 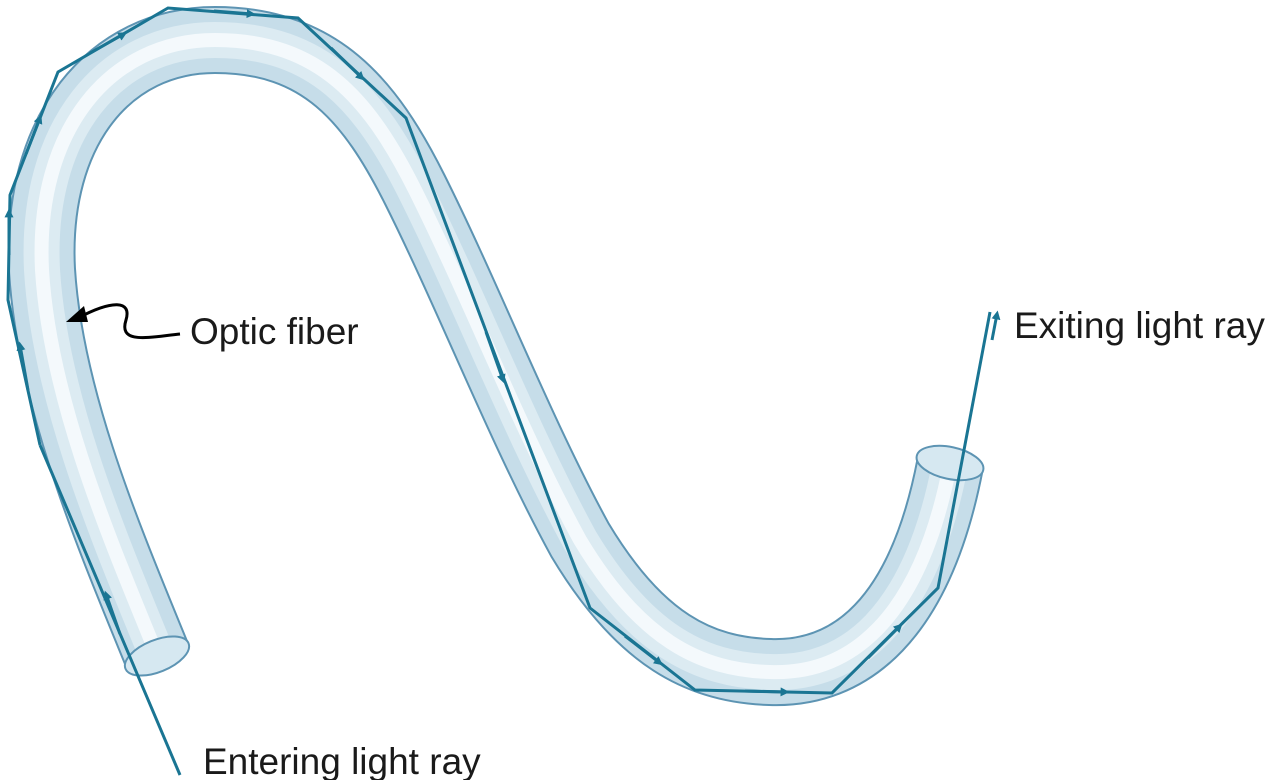 I want to click on entering-ray-label: Entering light ray, so click(x=342, y=760).